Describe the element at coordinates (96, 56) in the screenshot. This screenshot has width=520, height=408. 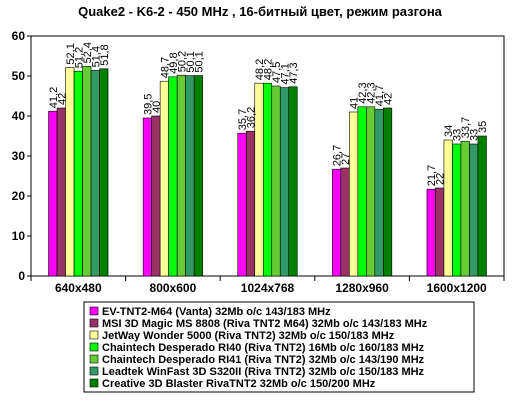
I see `data-label: 51,4` at that location.